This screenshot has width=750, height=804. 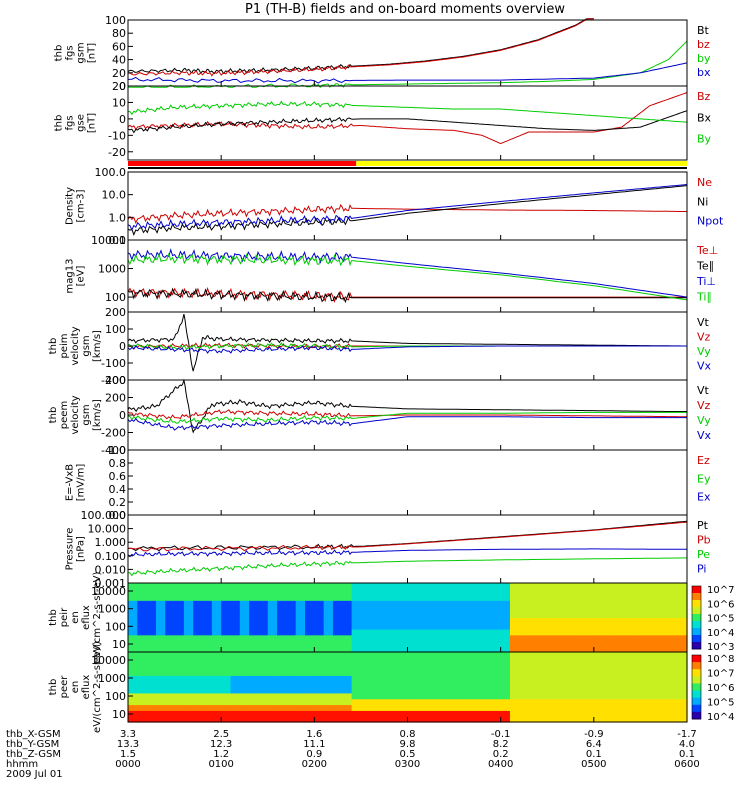 I want to click on legend-entry: Pt, so click(x=703, y=525).